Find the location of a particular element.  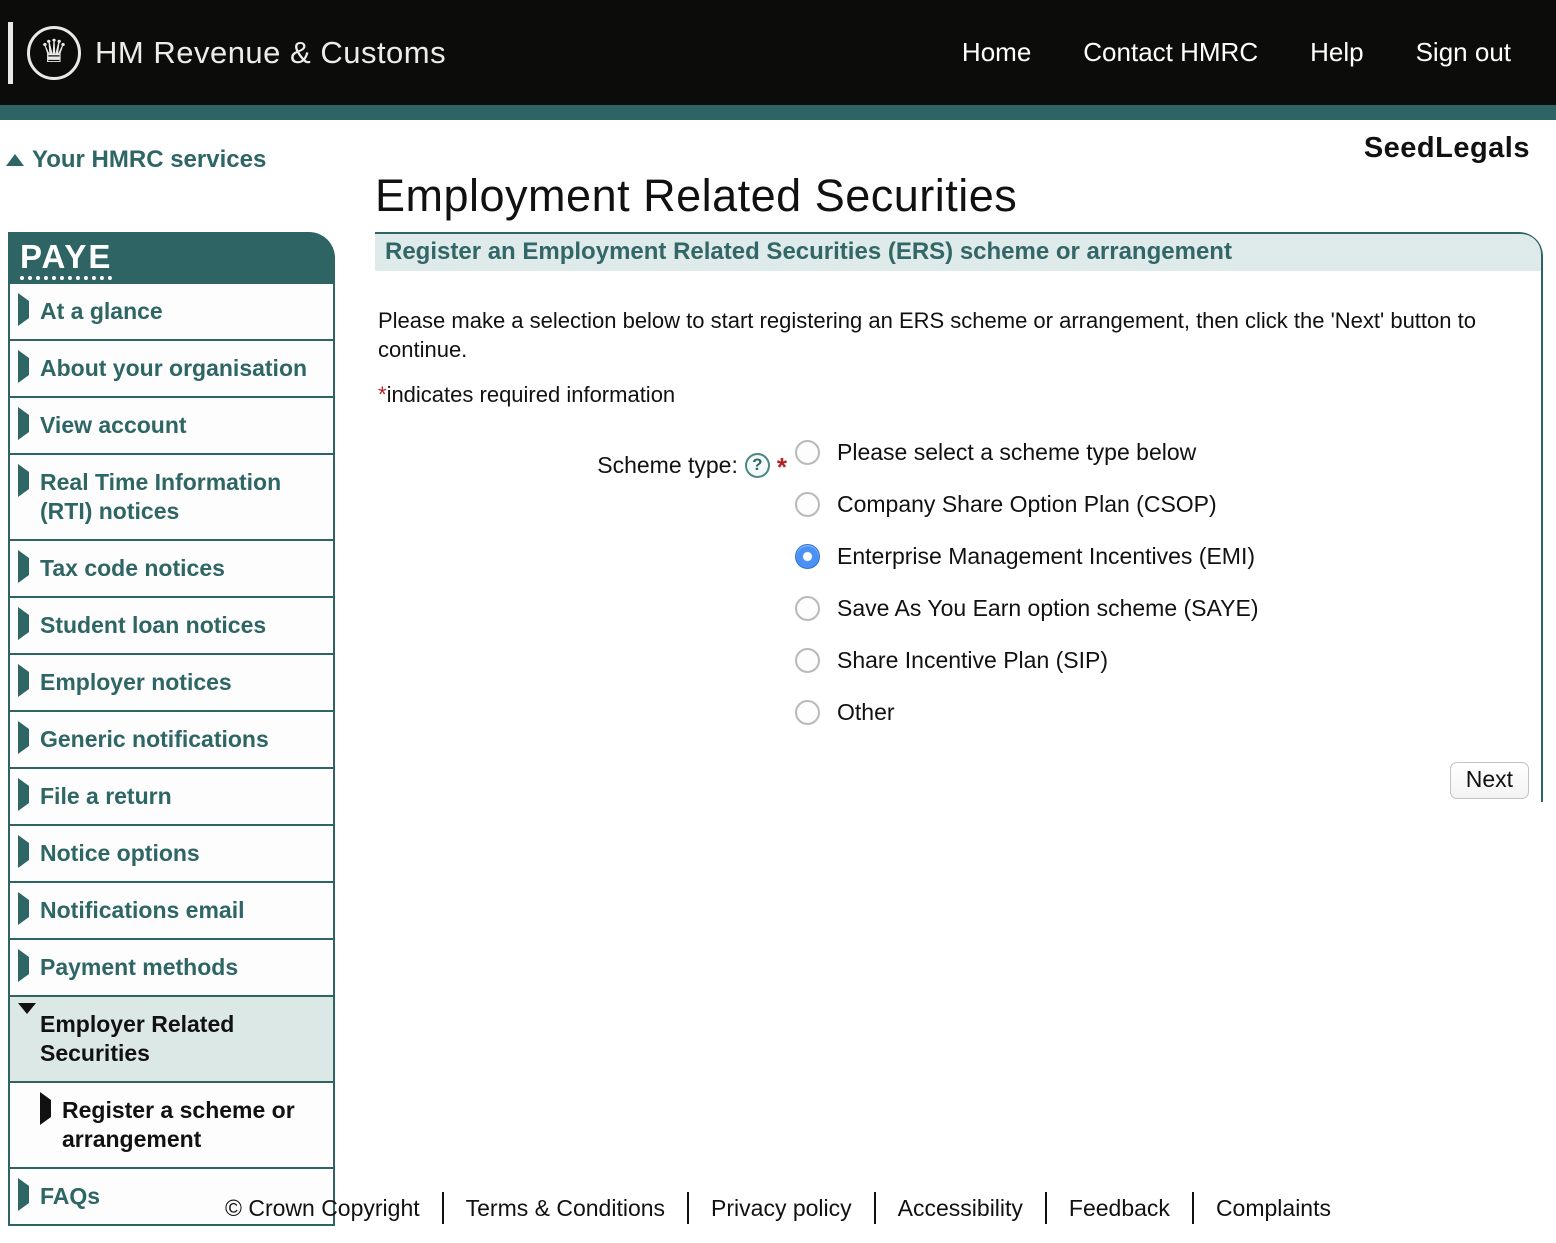

scheme-type-label: Scheme type: is located at coordinates (667, 464).